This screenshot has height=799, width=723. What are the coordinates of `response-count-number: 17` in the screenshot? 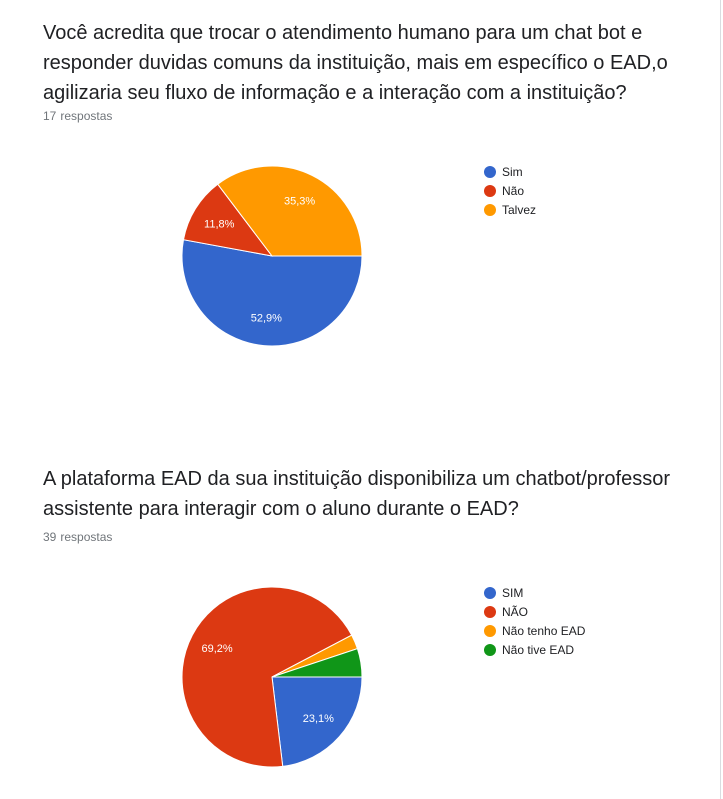 It's located at (50, 116).